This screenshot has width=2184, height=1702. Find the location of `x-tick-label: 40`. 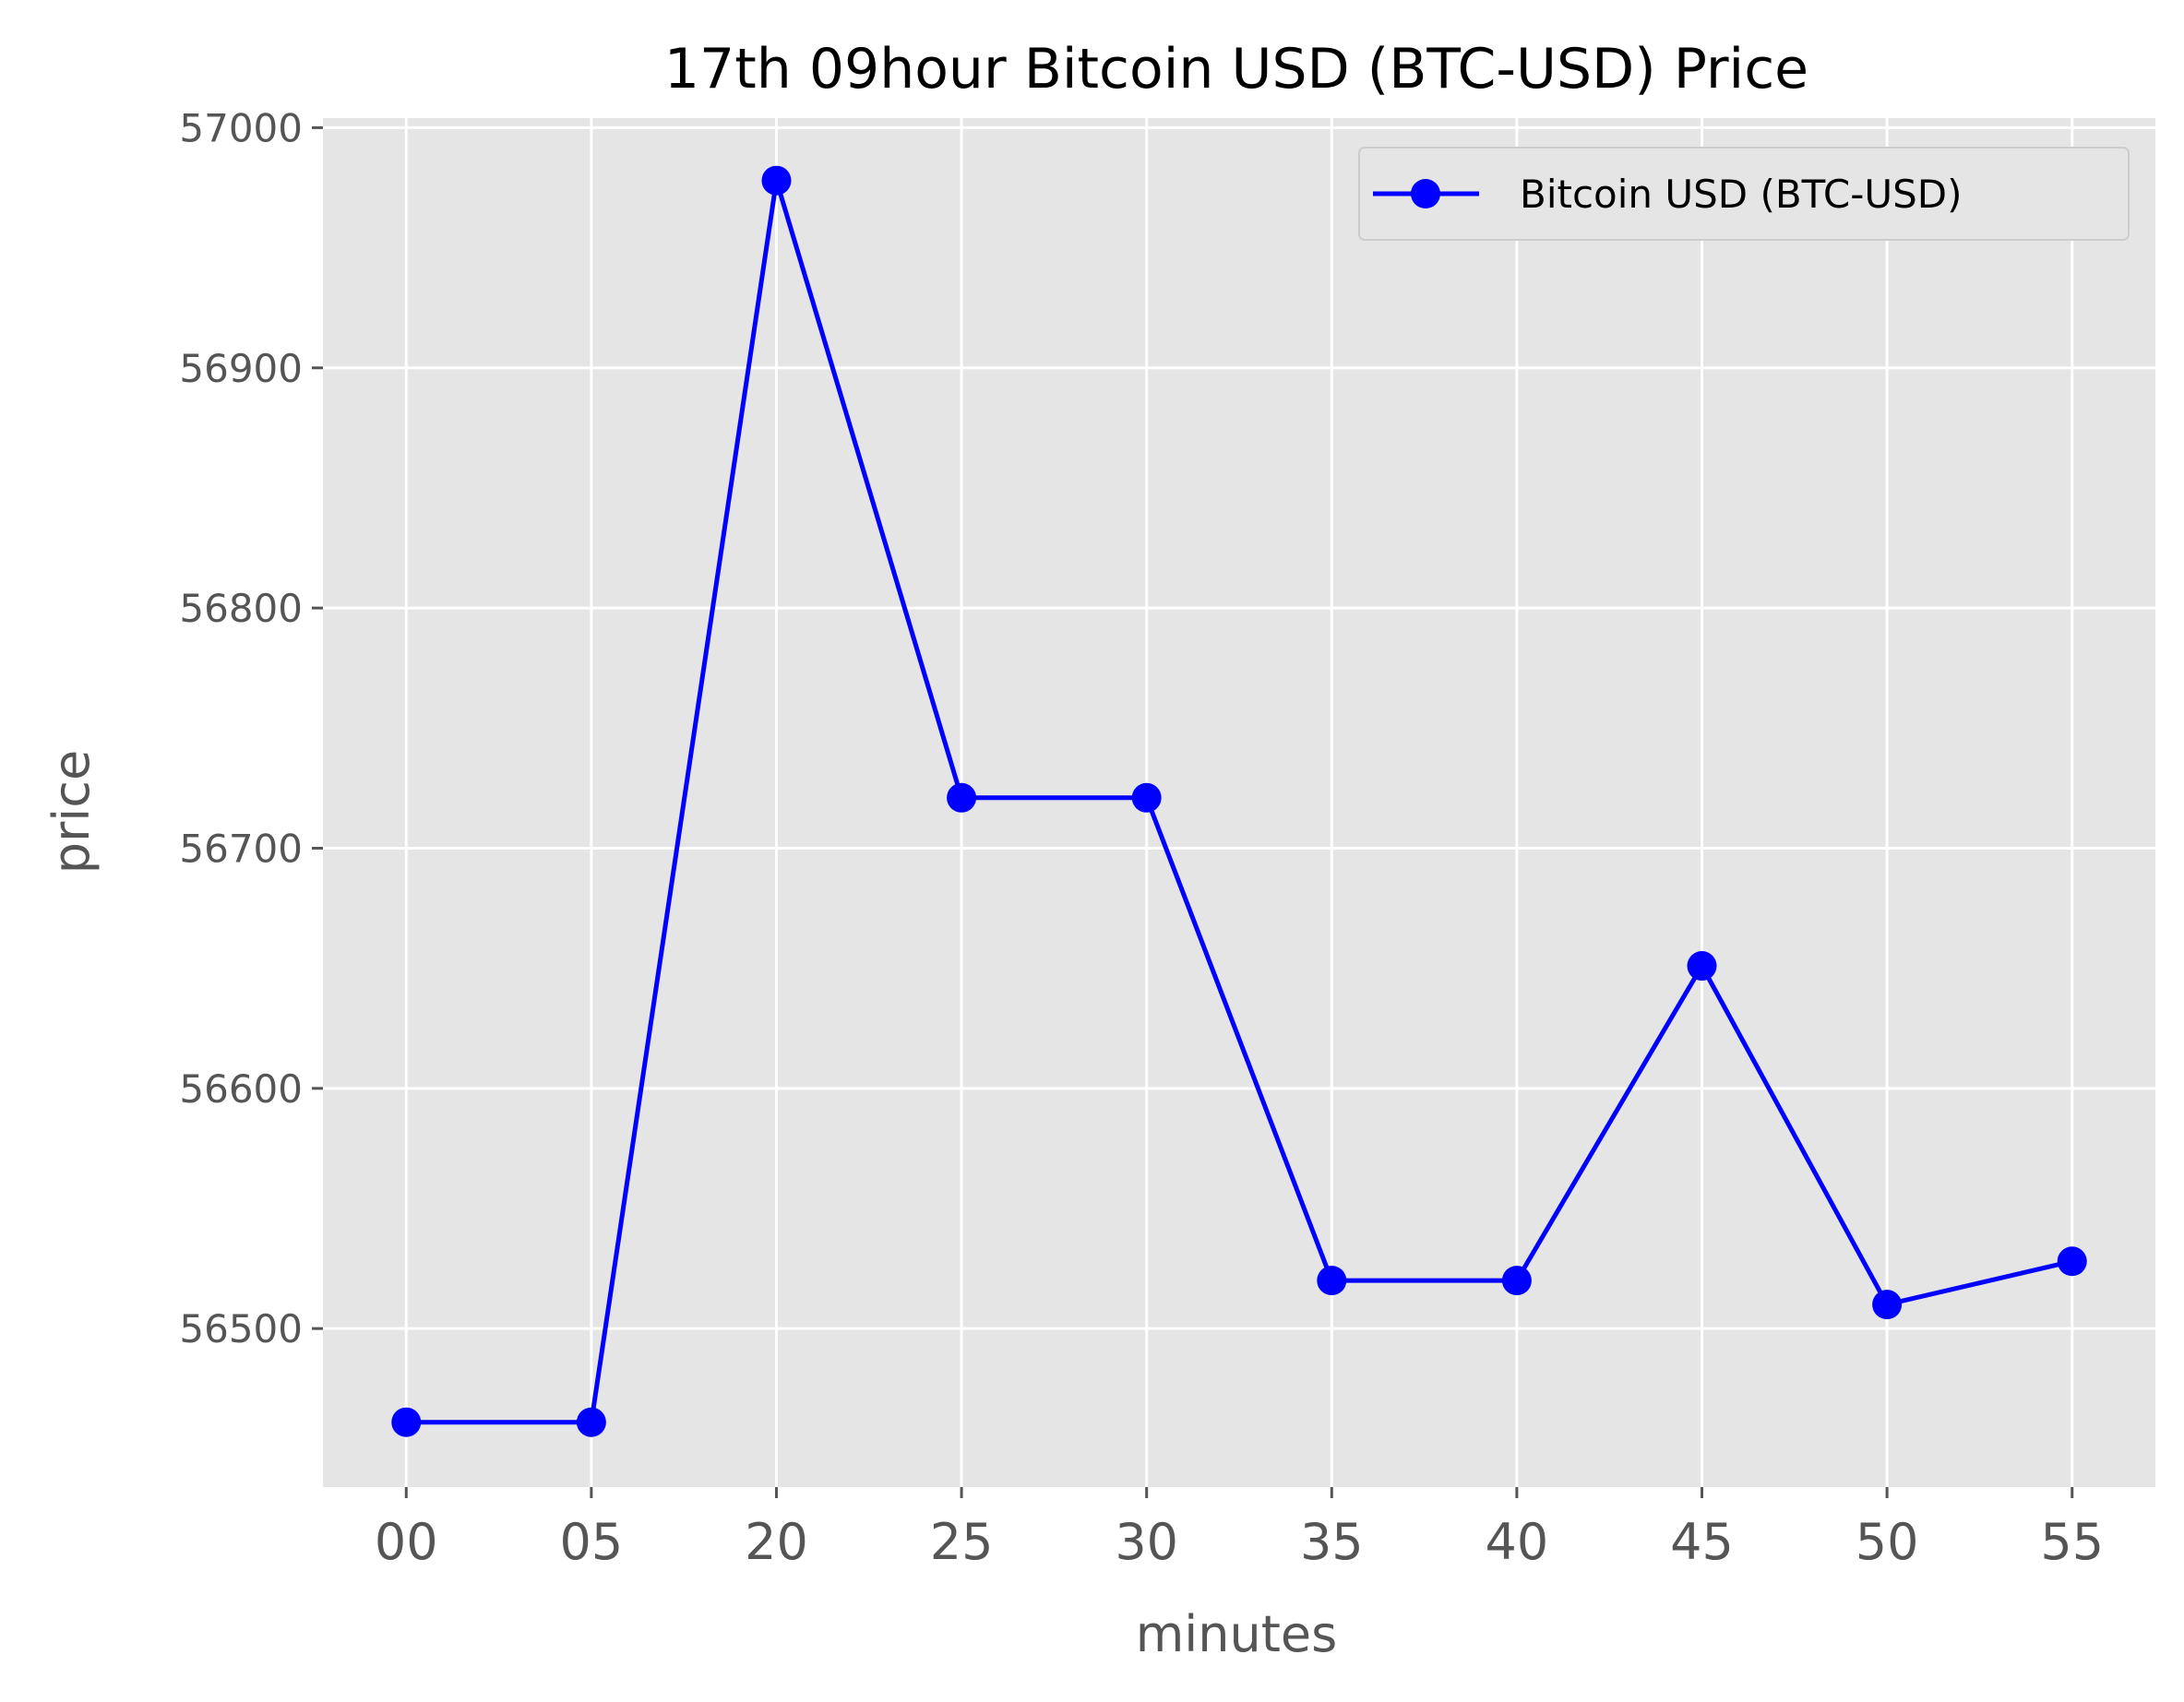

x-tick-label: 40 is located at coordinates (1517, 1542).